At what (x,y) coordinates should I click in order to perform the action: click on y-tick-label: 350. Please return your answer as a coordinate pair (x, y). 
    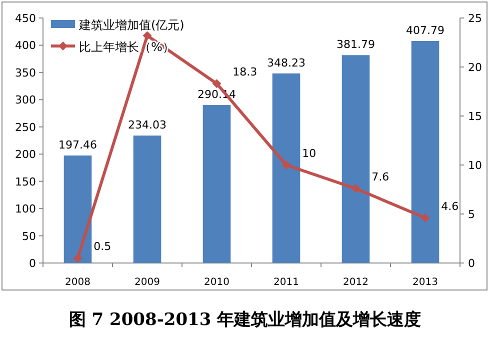
    Looking at the image, I should click on (25, 73).